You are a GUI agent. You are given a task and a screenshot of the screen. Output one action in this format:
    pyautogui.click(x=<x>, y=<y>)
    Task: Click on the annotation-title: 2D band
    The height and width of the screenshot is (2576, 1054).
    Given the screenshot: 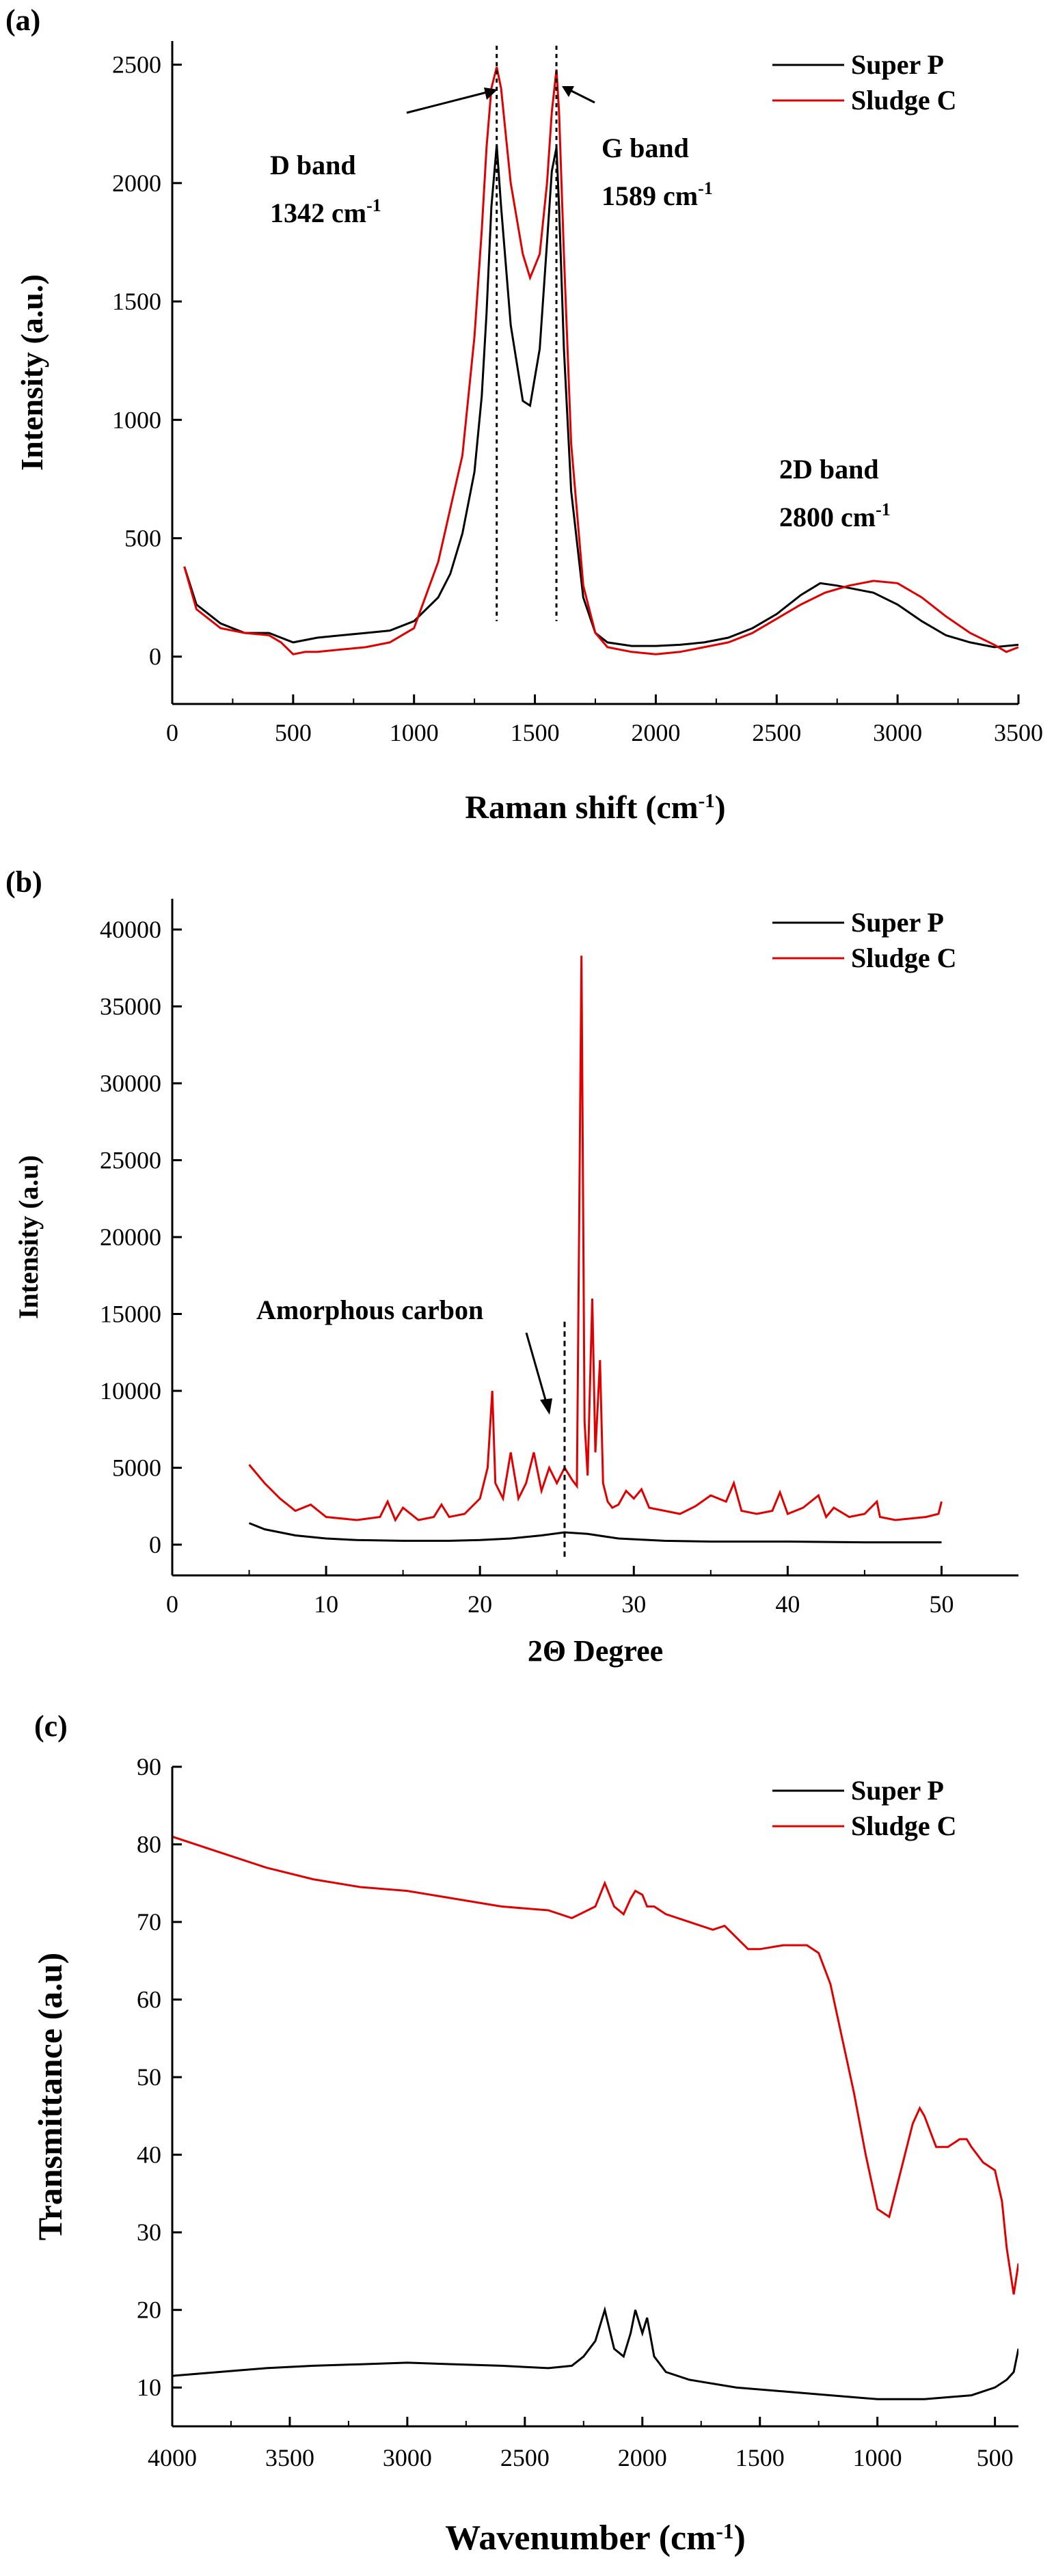 What is the action you would take?
    pyautogui.click(x=829, y=470)
    